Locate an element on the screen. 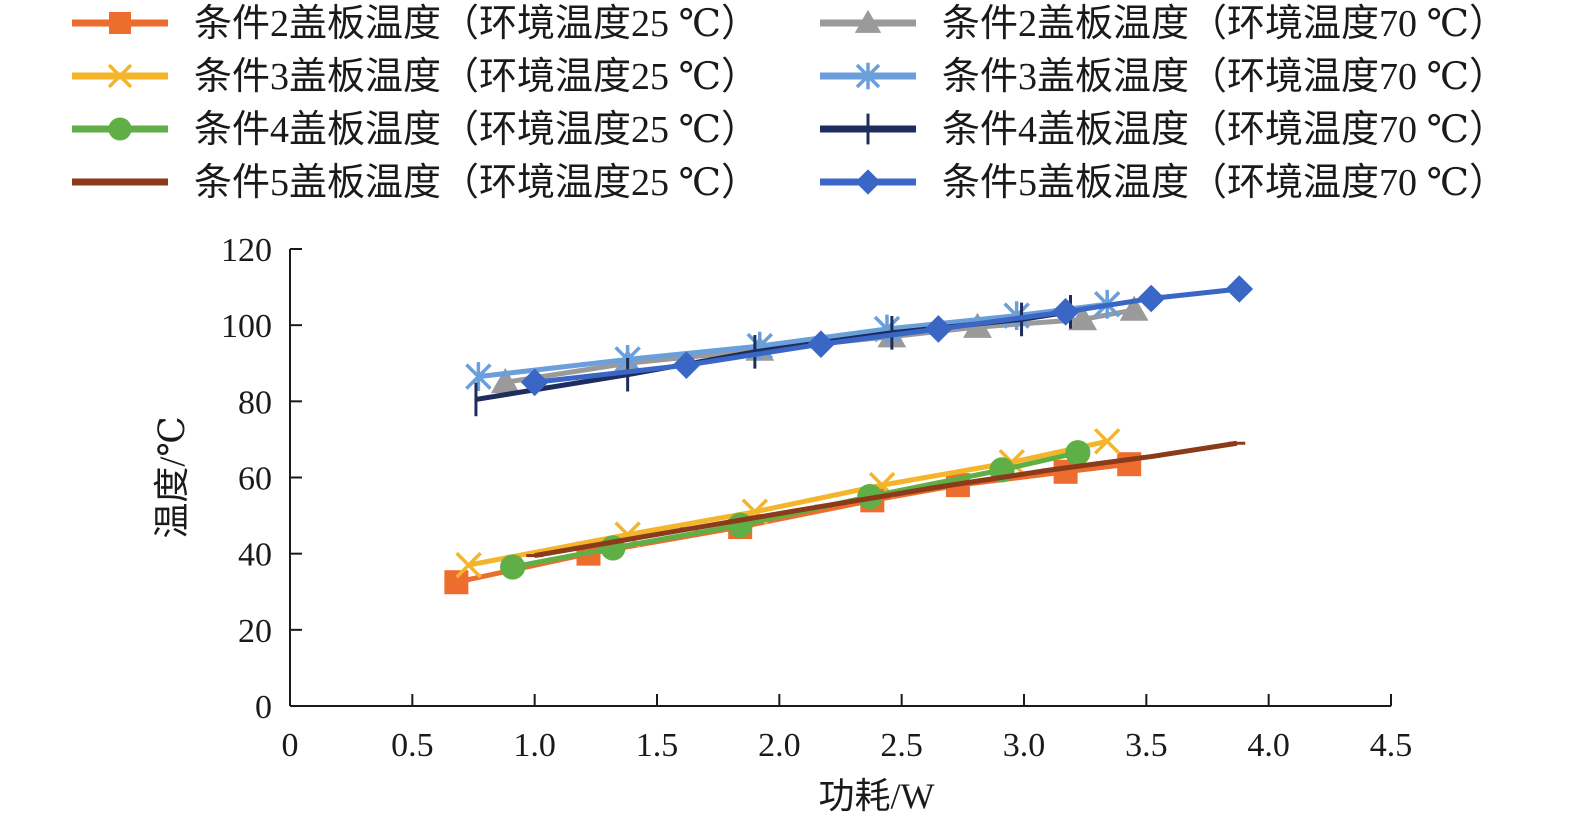  x-tick-label: 0.5 is located at coordinates (412, 745).